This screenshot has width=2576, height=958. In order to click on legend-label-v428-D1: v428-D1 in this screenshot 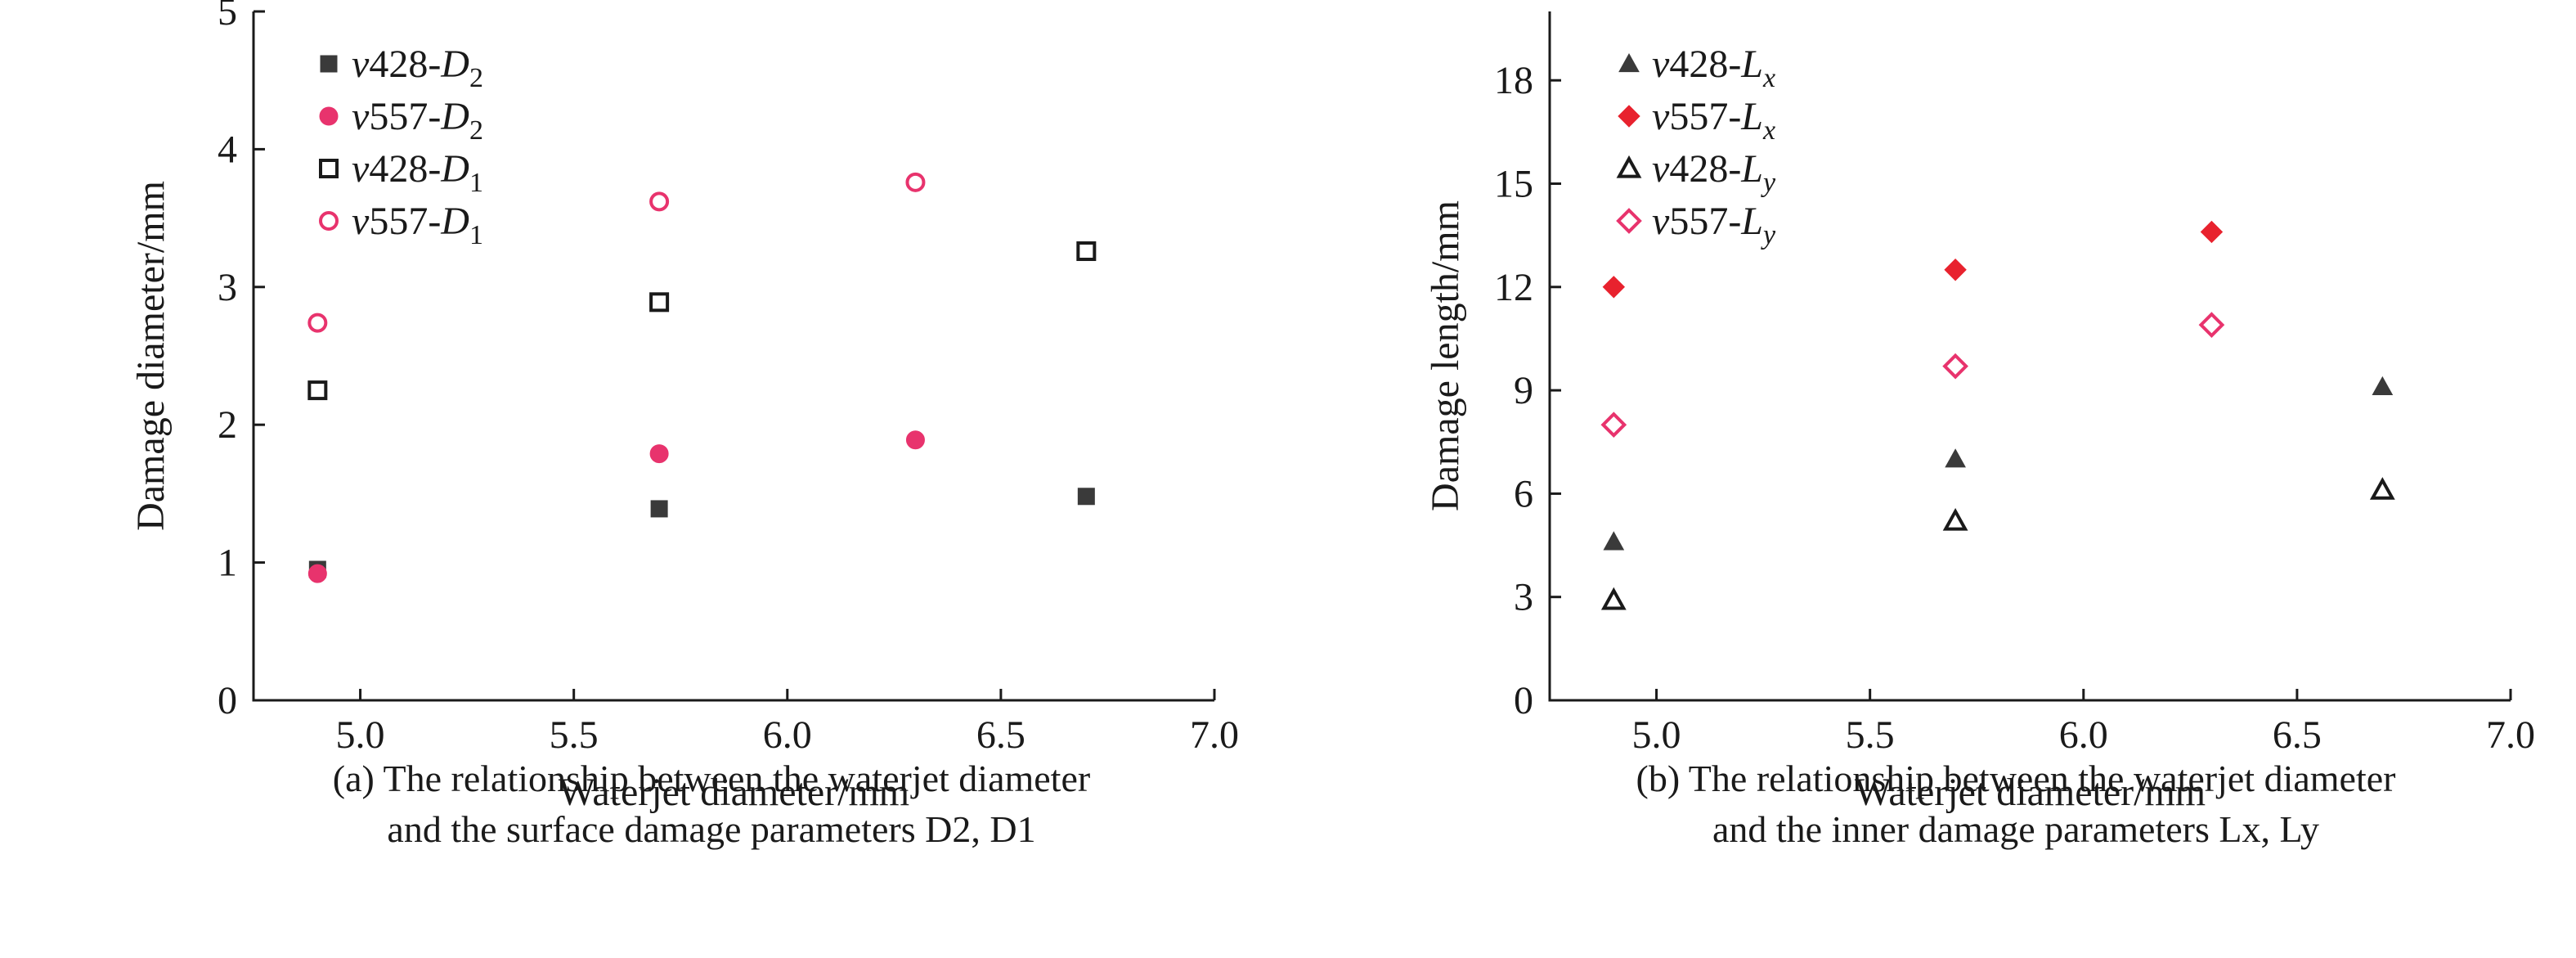, I will do `click(417, 172)`.